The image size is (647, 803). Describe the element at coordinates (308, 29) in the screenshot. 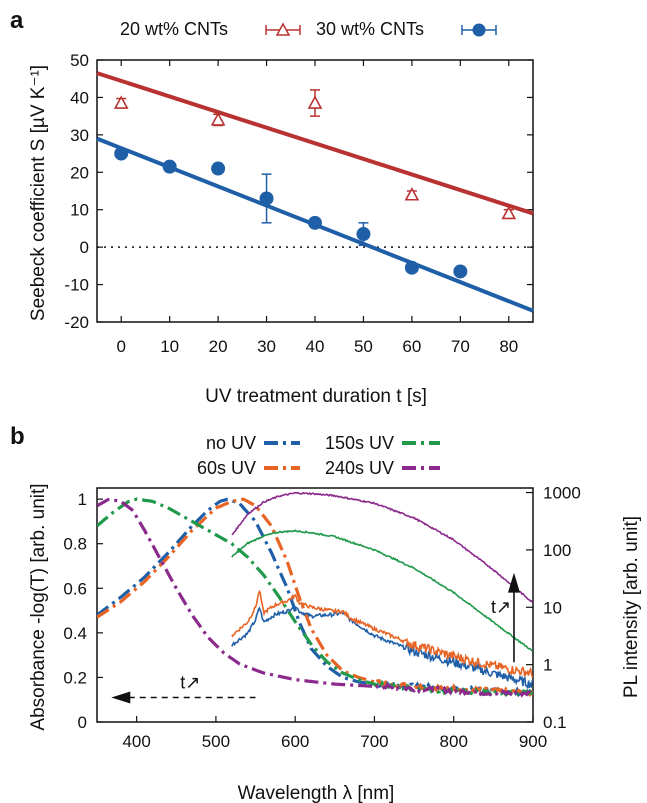

I see `legend-a: 20 wt% CNTs 30 wt% CNTs` at that location.